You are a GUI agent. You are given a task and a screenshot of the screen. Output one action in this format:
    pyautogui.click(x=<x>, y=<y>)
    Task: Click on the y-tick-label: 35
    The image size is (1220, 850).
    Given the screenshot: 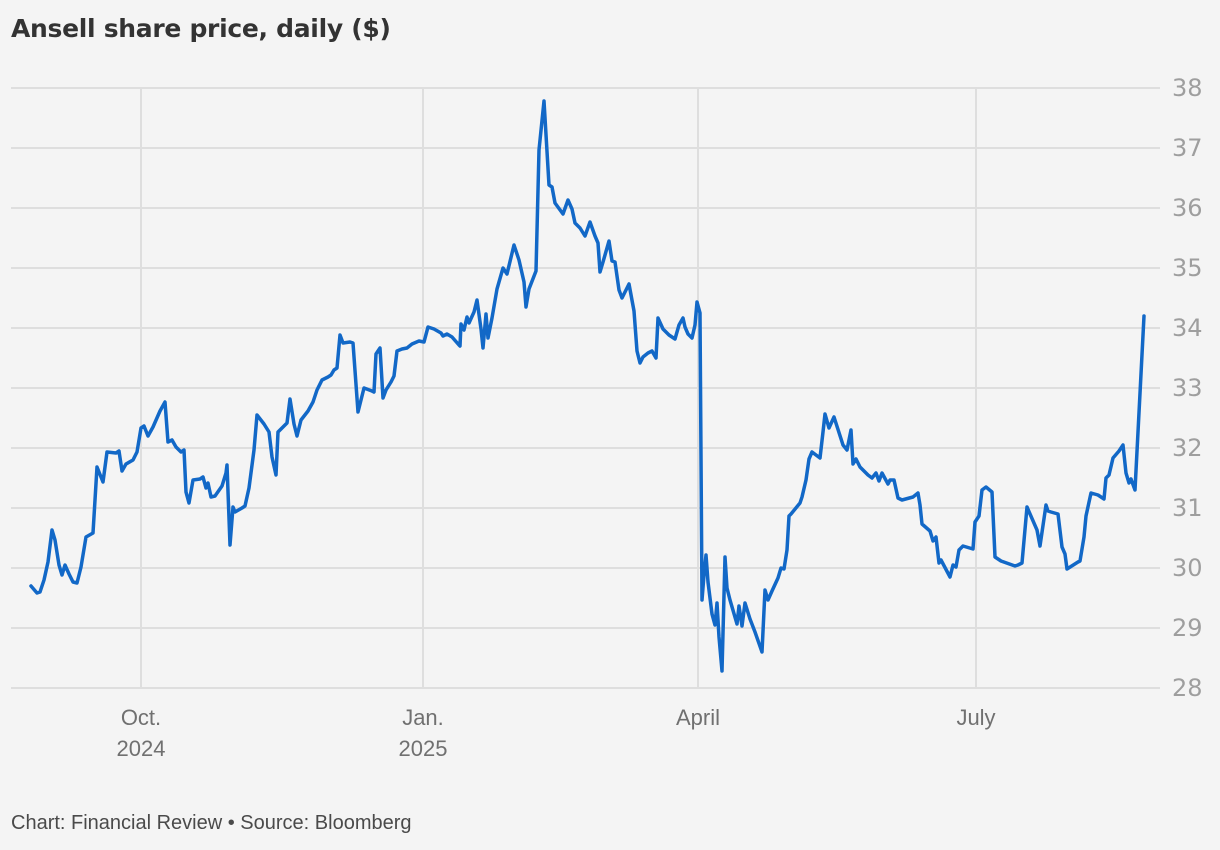 What is the action you would take?
    pyautogui.click(x=1187, y=268)
    